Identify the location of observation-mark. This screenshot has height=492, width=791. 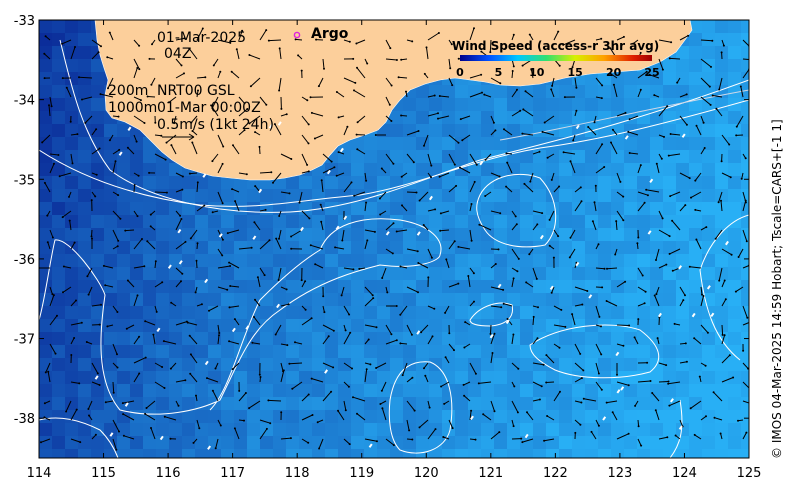
(337, 228).